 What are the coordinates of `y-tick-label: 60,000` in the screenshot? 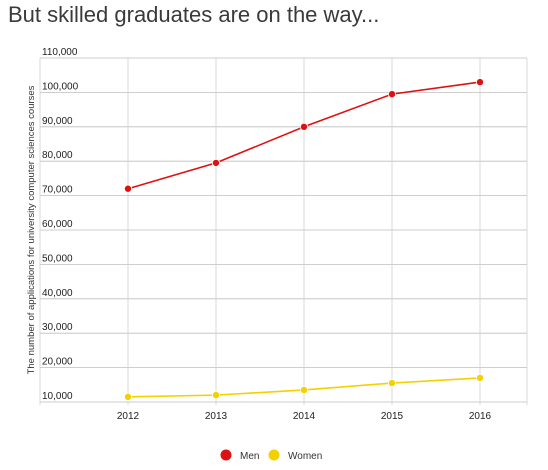 It's located at (57, 224).